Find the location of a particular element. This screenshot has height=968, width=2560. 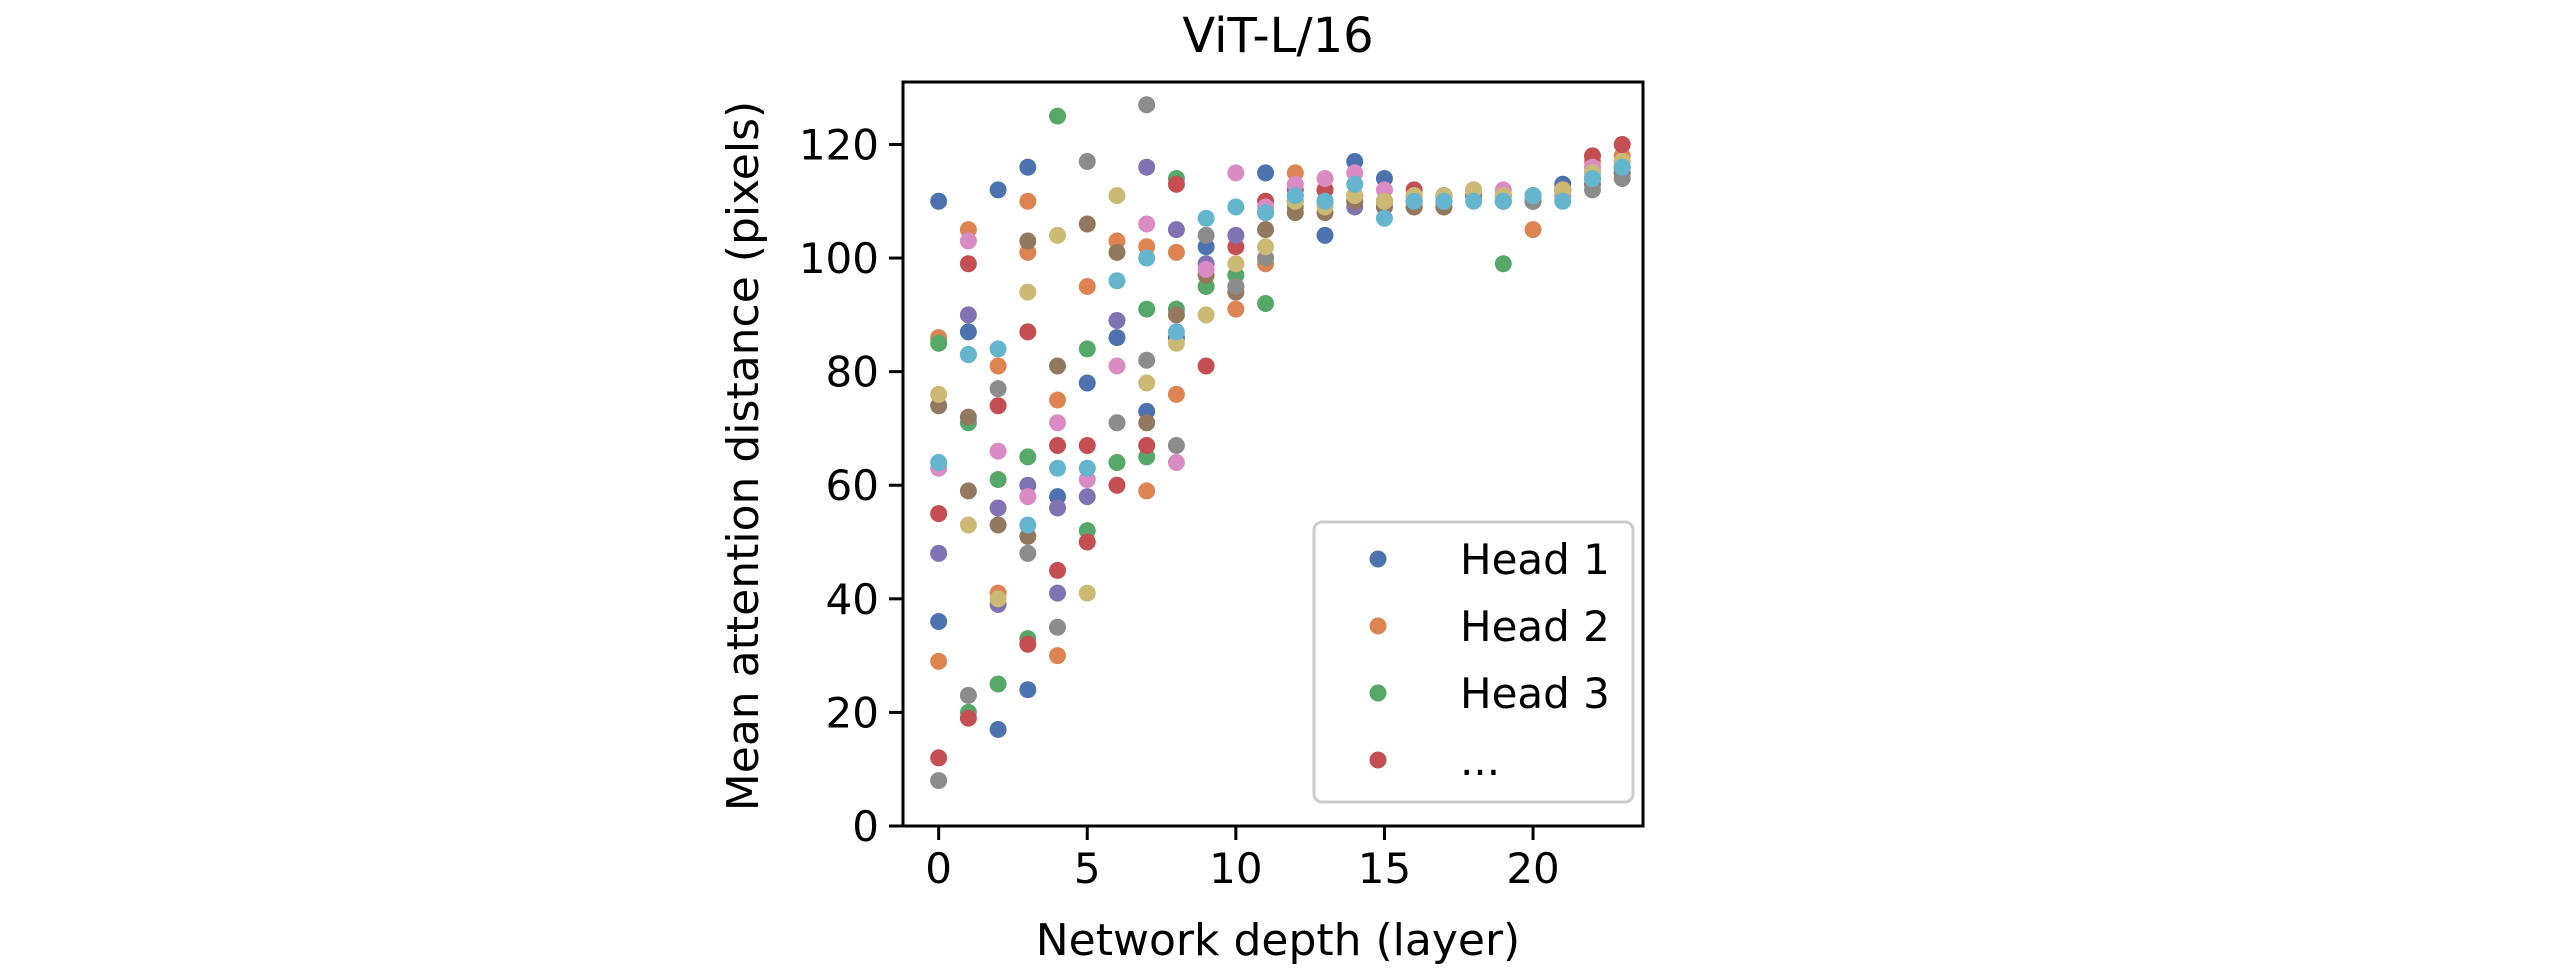

y-axis-label: Mean attention distance (pixels) is located at coordinates (743, 456).